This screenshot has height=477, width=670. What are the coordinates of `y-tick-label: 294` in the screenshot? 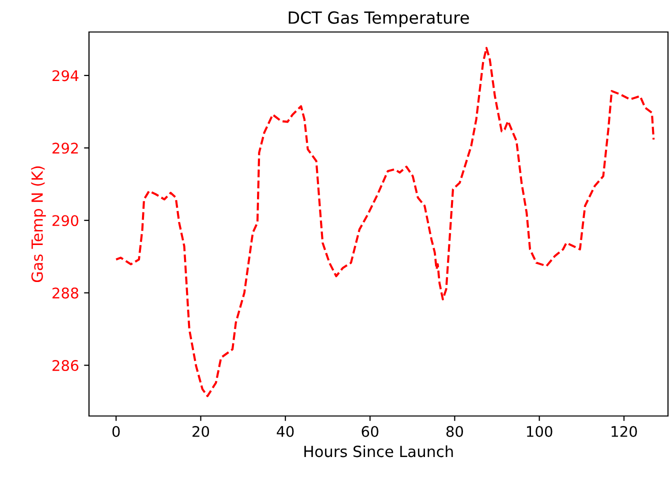 It's located at (65, 76).